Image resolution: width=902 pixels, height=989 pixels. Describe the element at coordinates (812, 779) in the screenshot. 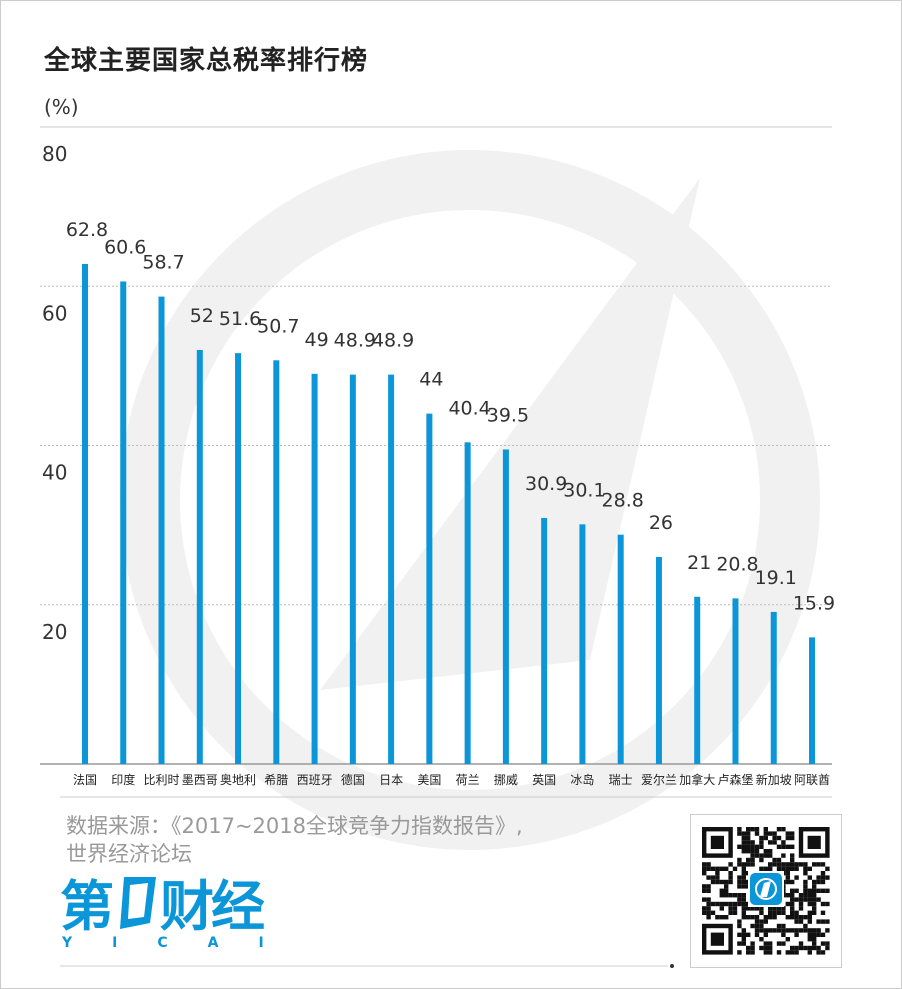

I see `x-tick-label: 阿联酋` at that location.